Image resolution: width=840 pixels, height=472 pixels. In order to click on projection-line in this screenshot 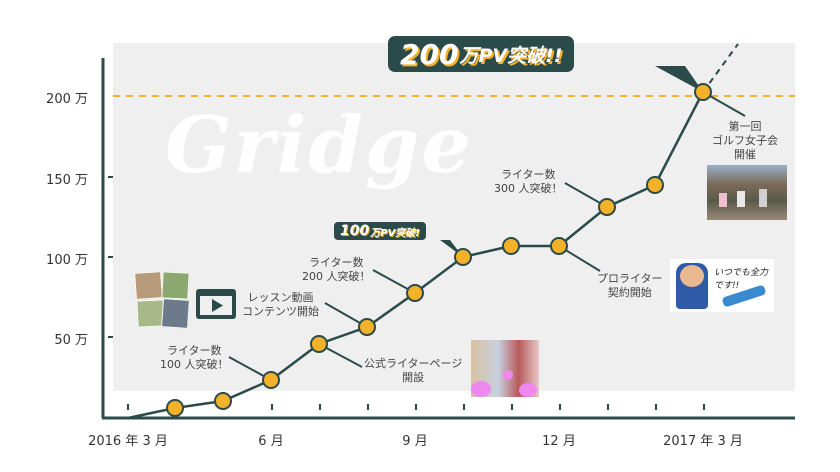, I will do `click(720, 68)`.